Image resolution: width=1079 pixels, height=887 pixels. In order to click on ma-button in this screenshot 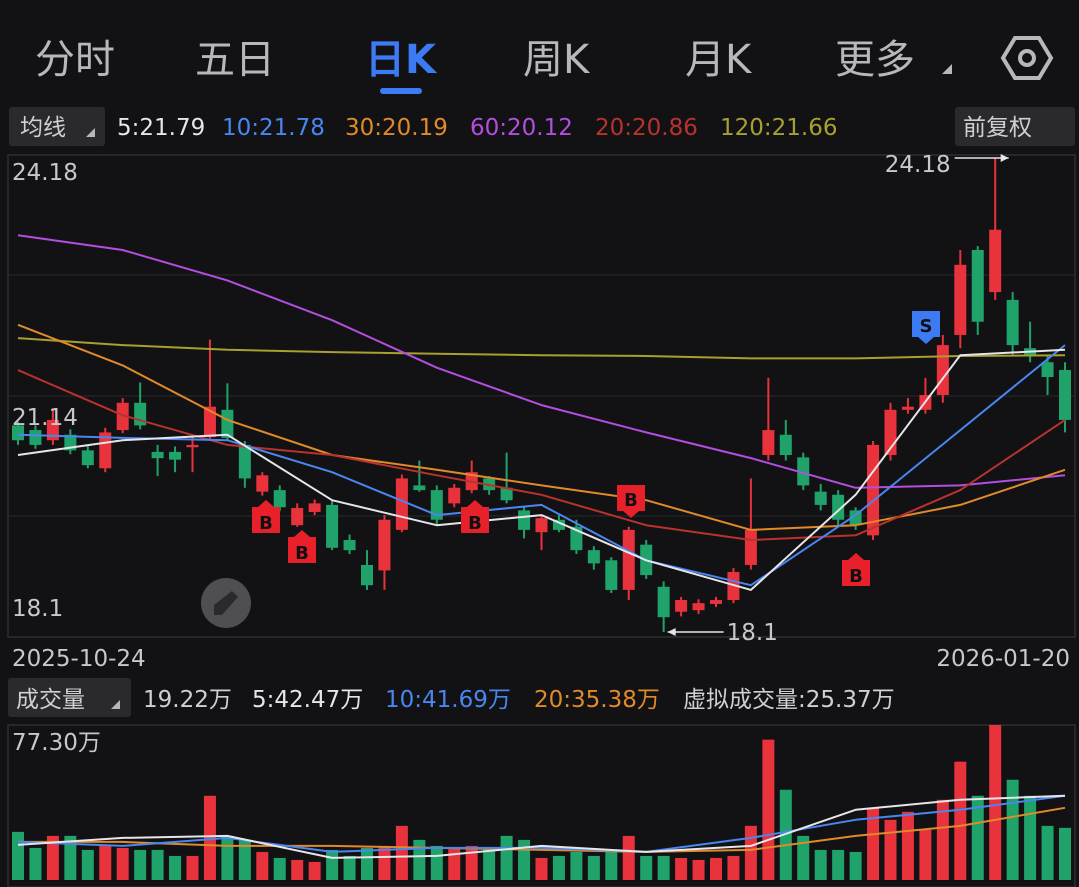, I will do `click(57, 126)`.